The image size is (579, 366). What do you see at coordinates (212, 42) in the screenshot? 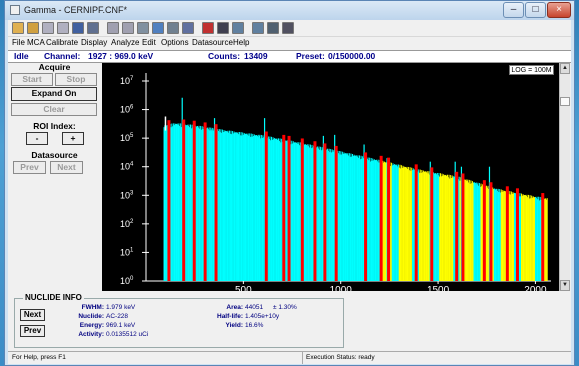
I see `menu-datasource: Datasource` at bounding box center [212, 42].